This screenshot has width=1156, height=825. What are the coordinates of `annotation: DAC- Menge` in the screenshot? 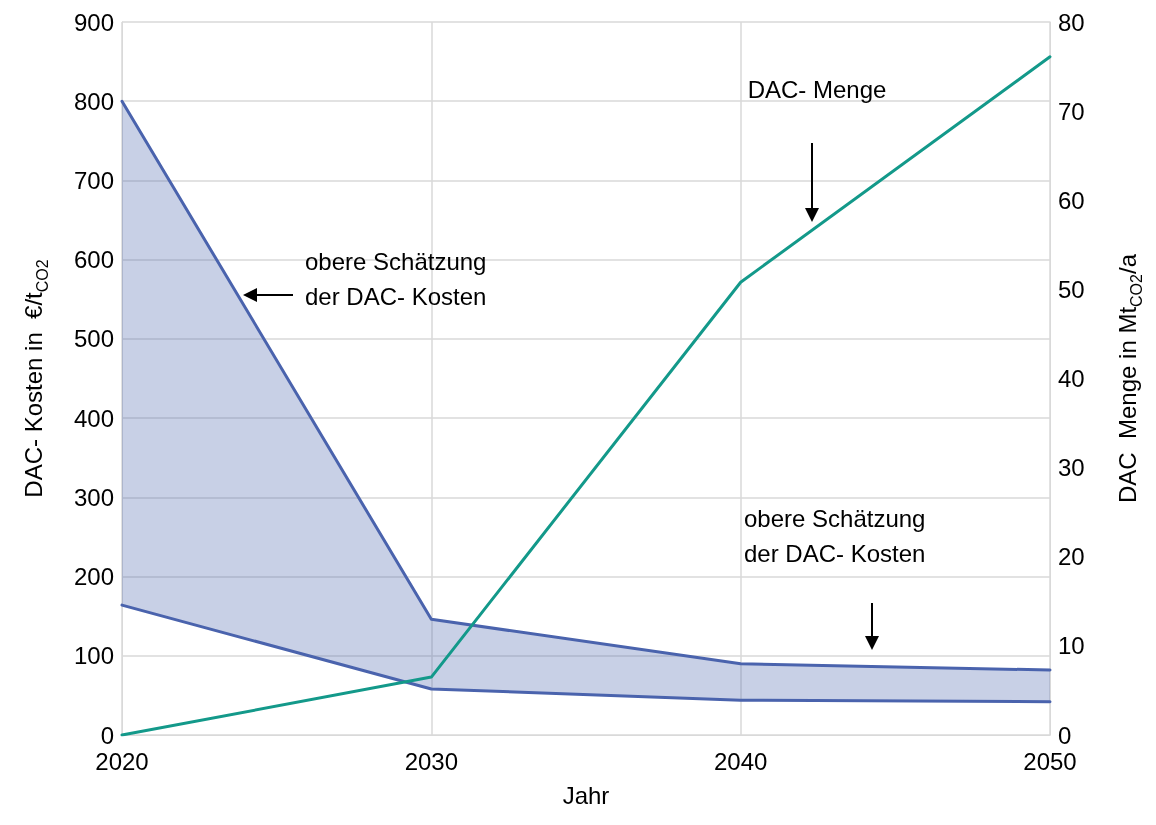 It's located at (817, 89).